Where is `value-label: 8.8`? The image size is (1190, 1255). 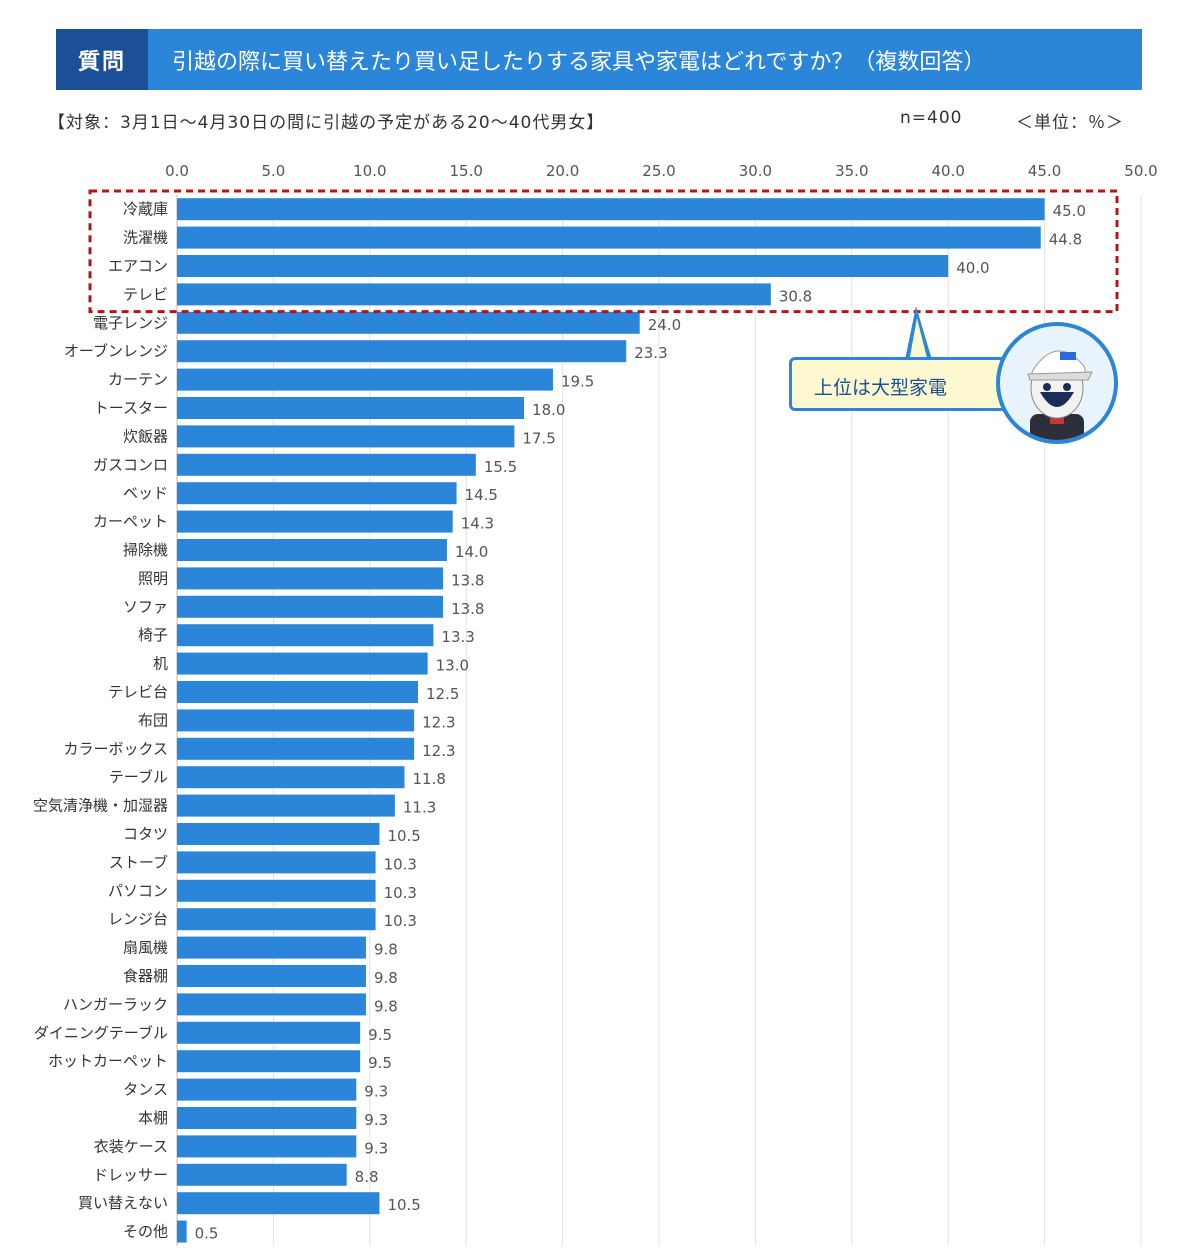 value-label: 8.8 is located at coordinates (367, 1177).